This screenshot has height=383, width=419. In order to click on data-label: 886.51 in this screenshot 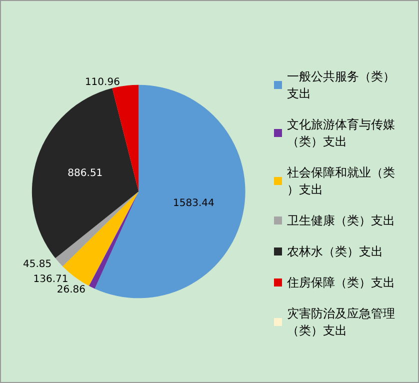, I will do `click(85, 174)`.